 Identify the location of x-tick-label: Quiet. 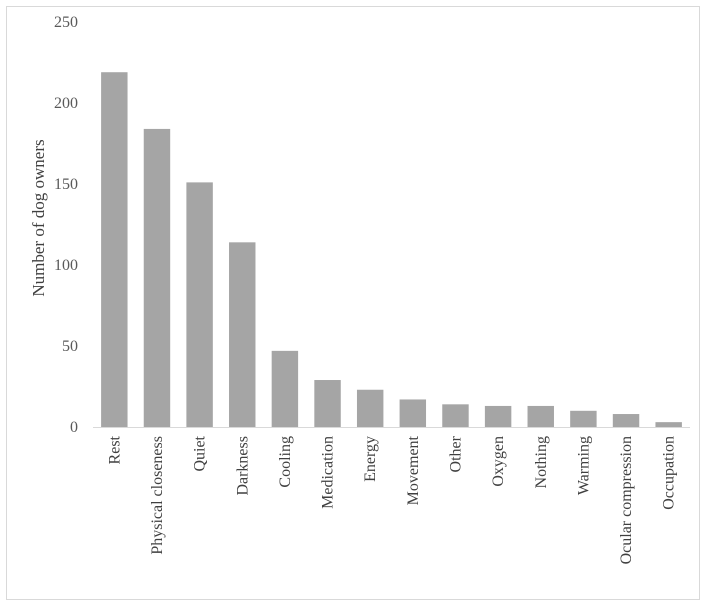
(200, 453).